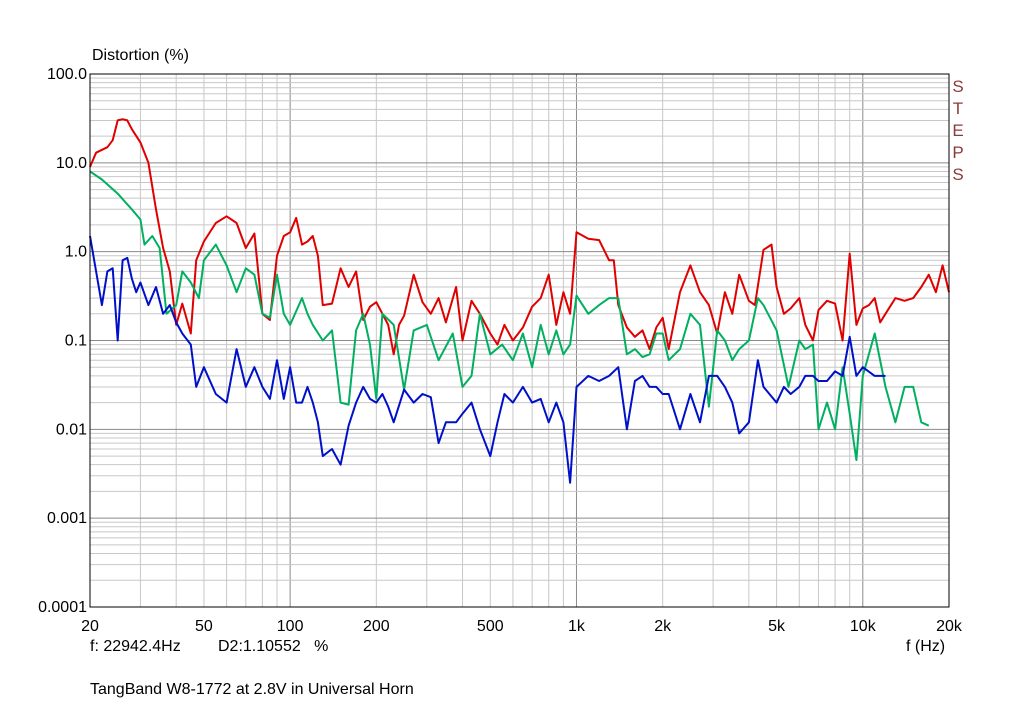 The image size is (1024, 705). I want to click on x-tick-label: 2k, so click(663, 626).